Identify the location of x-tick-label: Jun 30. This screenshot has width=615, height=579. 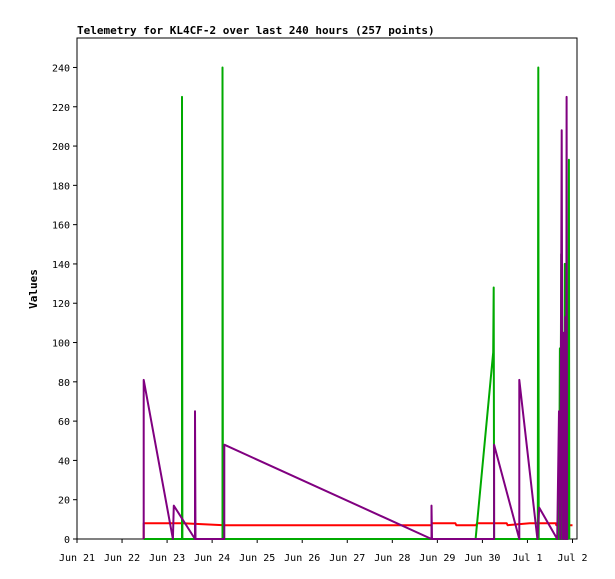
(482, 558).